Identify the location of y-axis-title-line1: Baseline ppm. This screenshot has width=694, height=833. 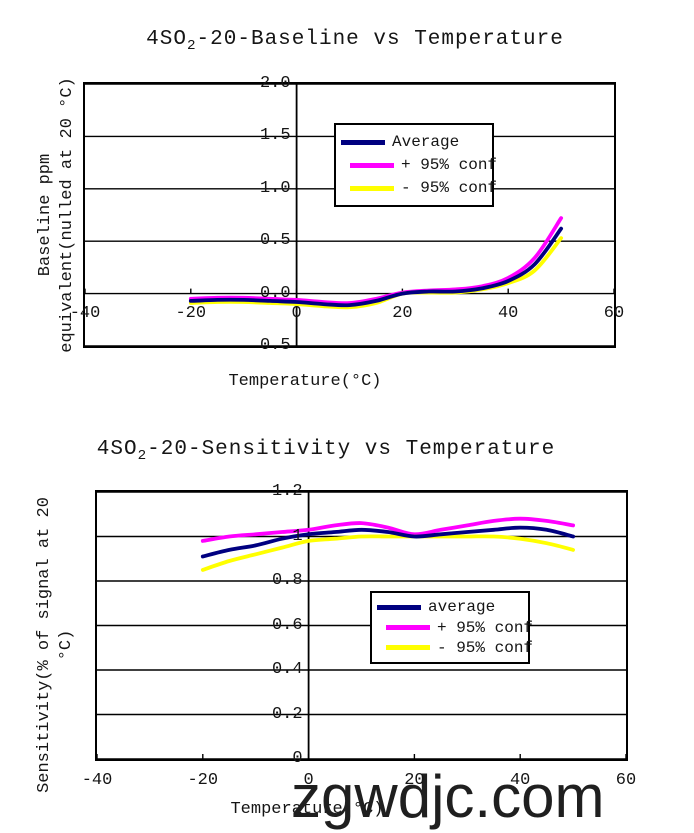
(45, 215).